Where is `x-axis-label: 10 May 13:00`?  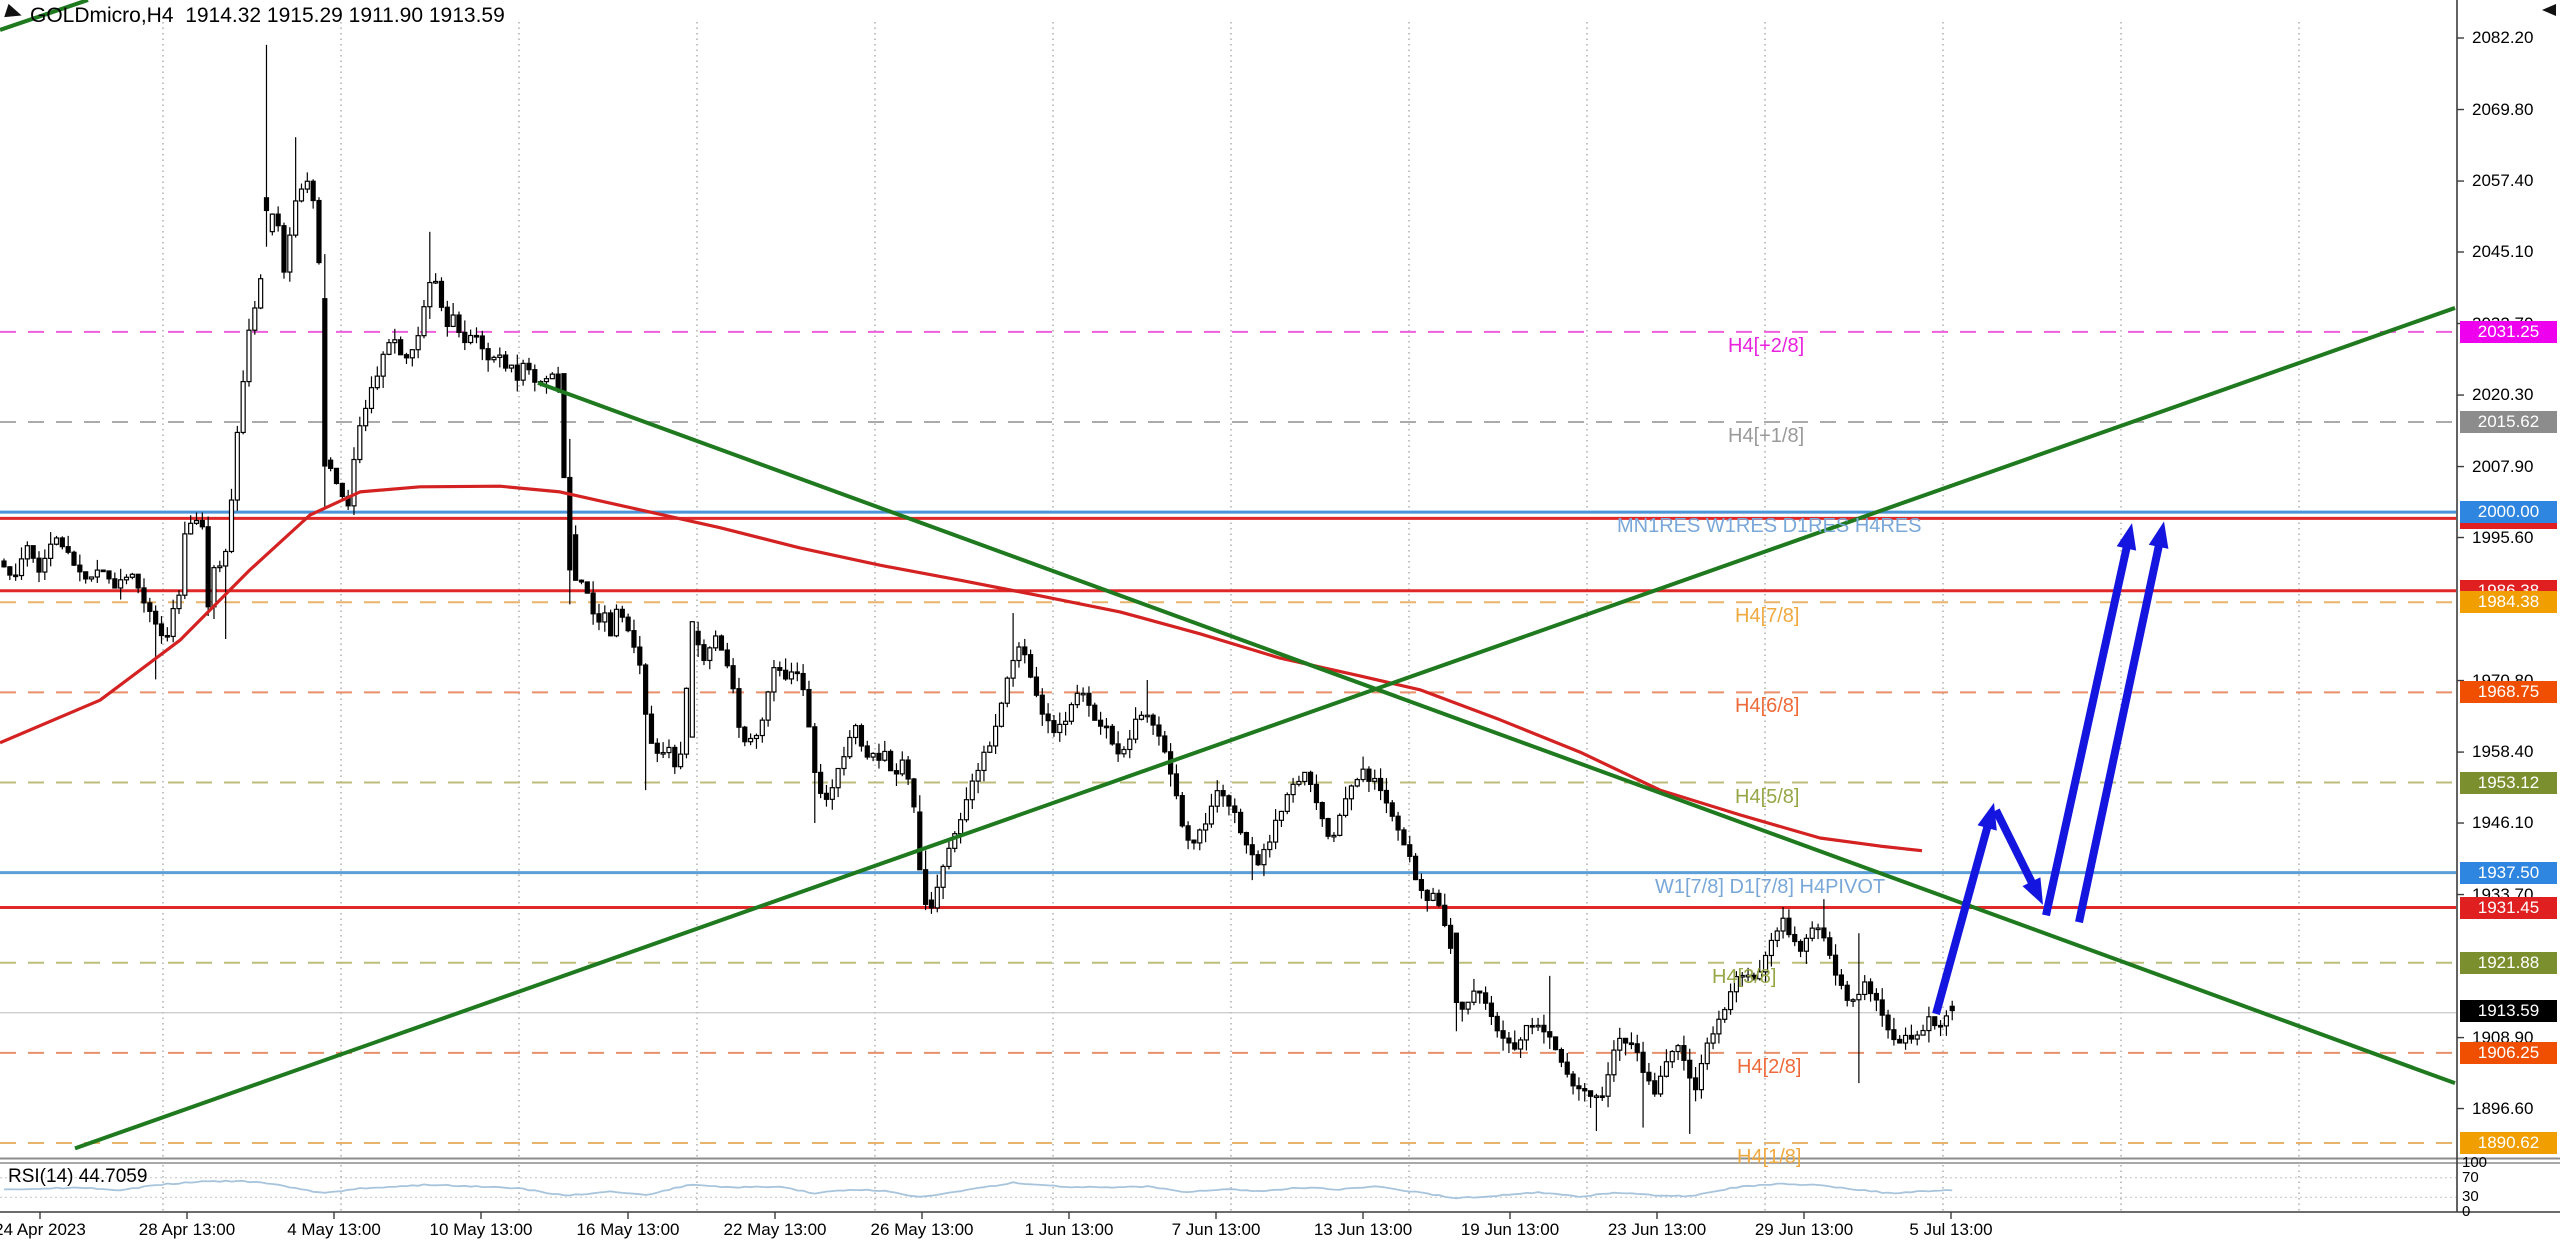
x-axis-label: 10 May 13:00 is located at coordinates (481, 1229).